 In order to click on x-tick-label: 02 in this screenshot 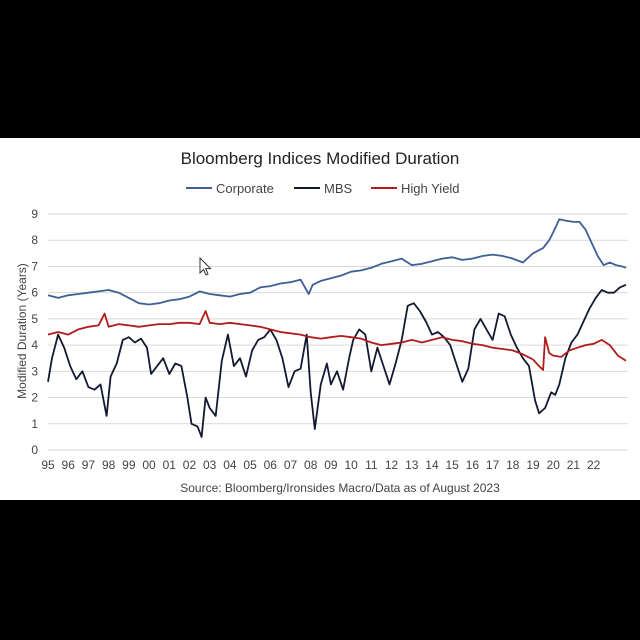, I will do `click(190, 465)`.